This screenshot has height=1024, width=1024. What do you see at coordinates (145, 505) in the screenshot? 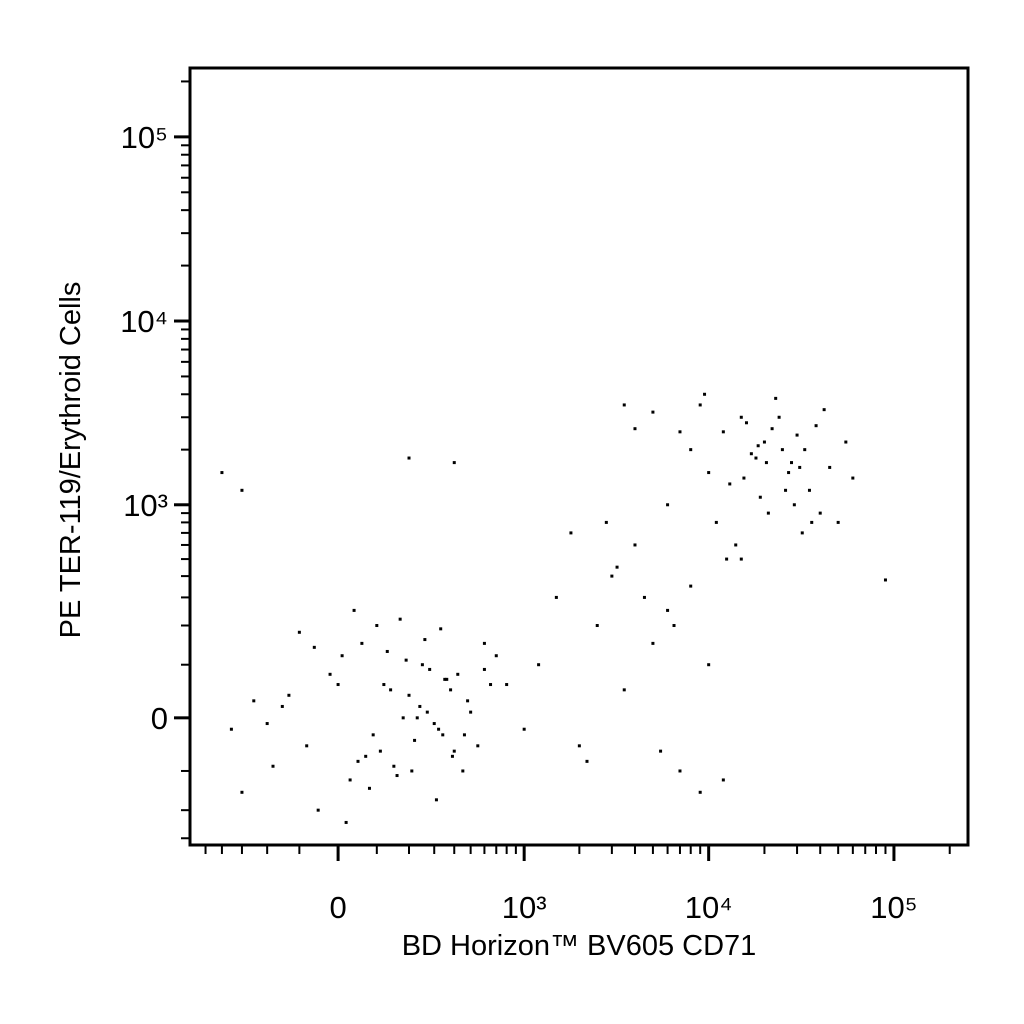
I see `y-tick-label: 10³` at bounding box center [145, 505].